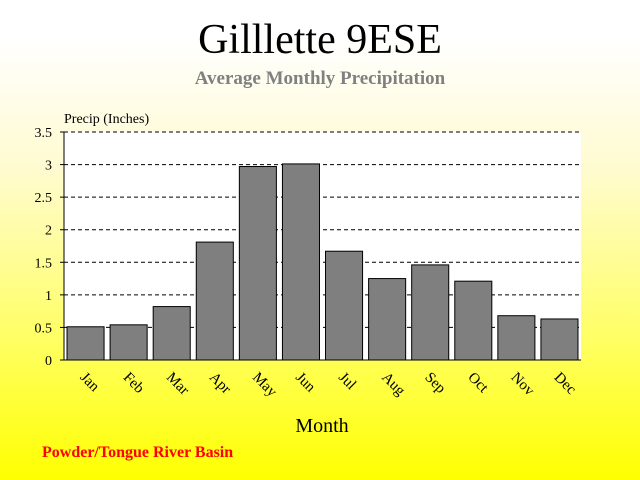 This screenshot has width=640, height=480. Describe the element at coordinates (321, 426) in the screenshot. I see `x-axis-label: Month` at that location.